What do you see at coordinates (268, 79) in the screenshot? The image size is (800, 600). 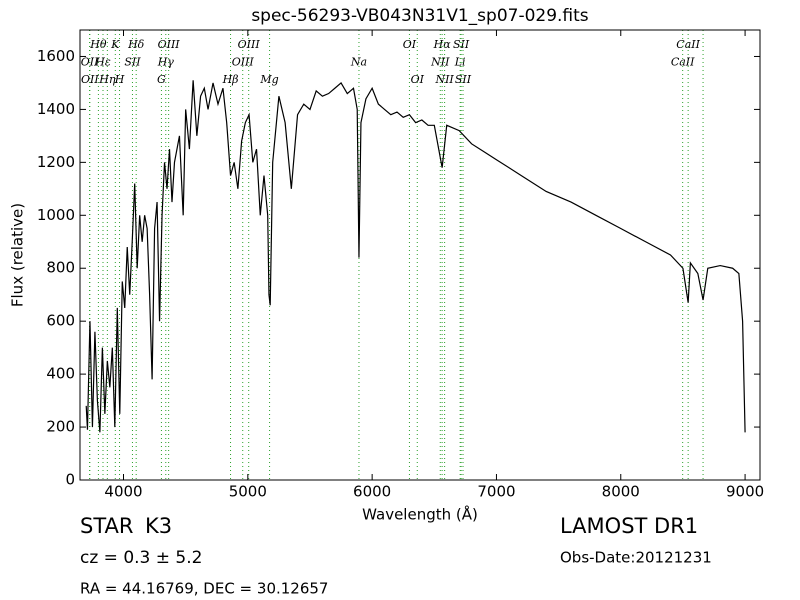 I see `annotation-label: Mg` at bounding box center [268, 79].